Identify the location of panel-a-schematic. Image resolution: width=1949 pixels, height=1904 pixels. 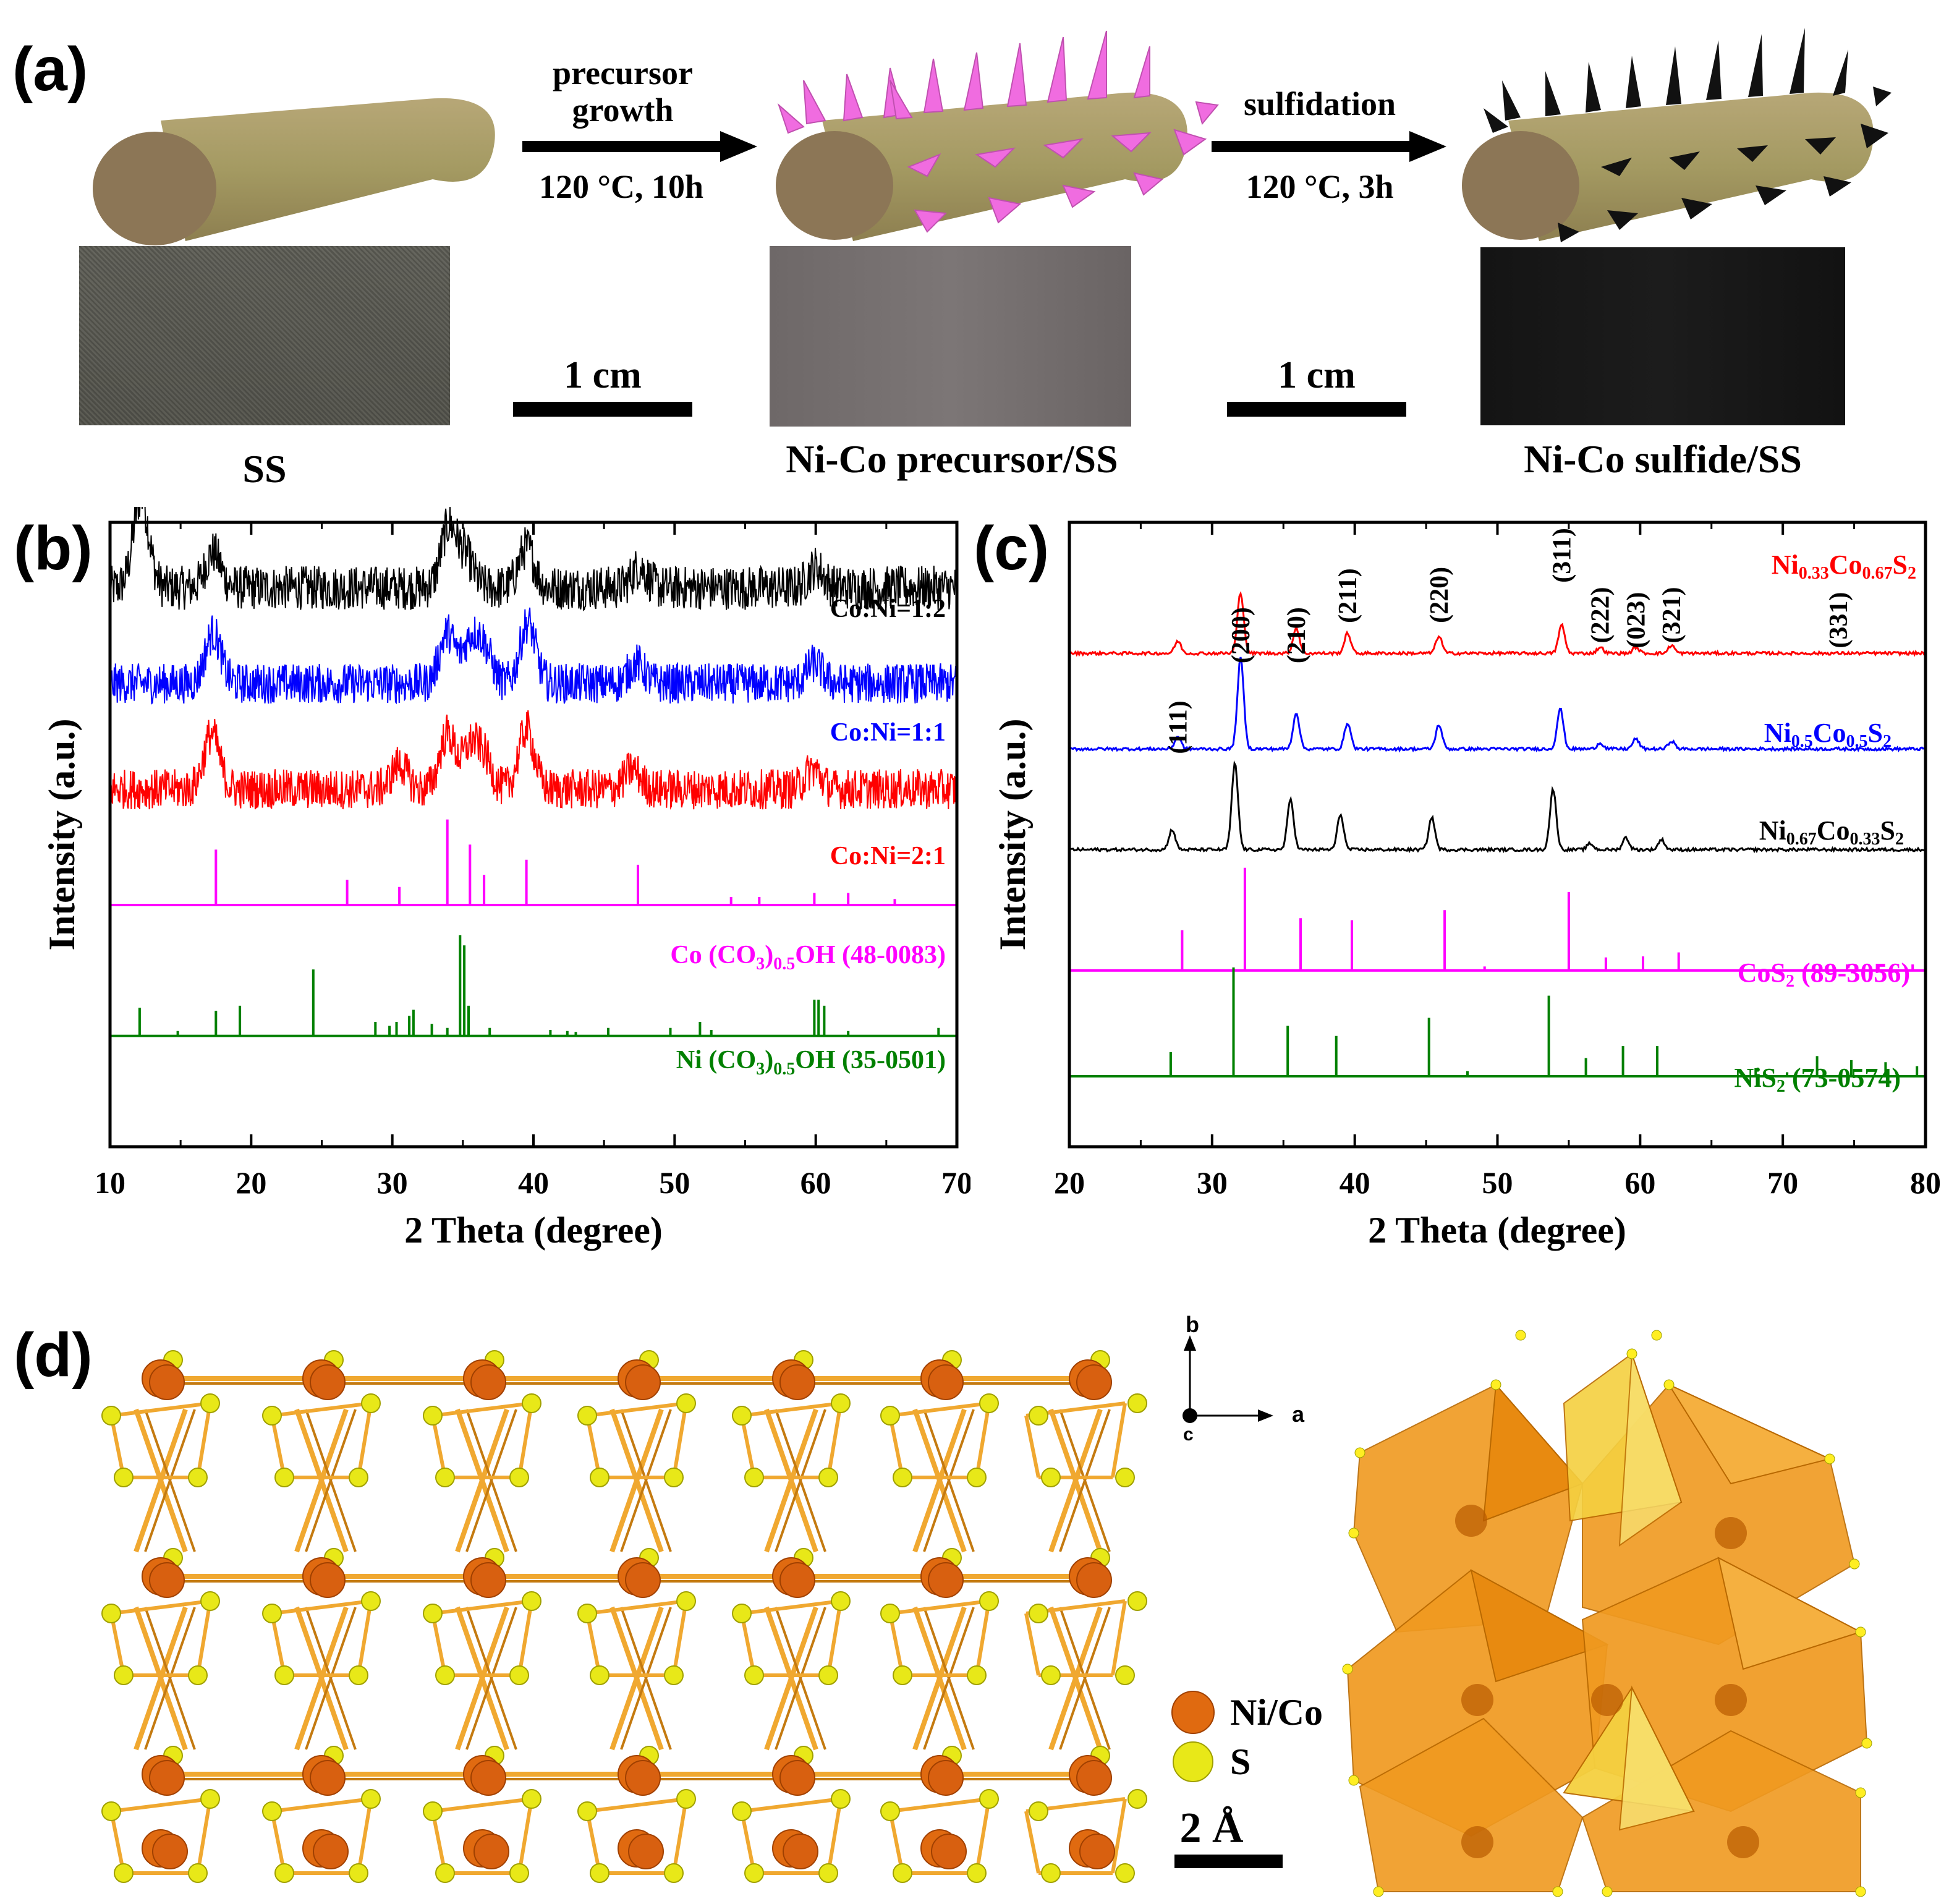
(993, 136).